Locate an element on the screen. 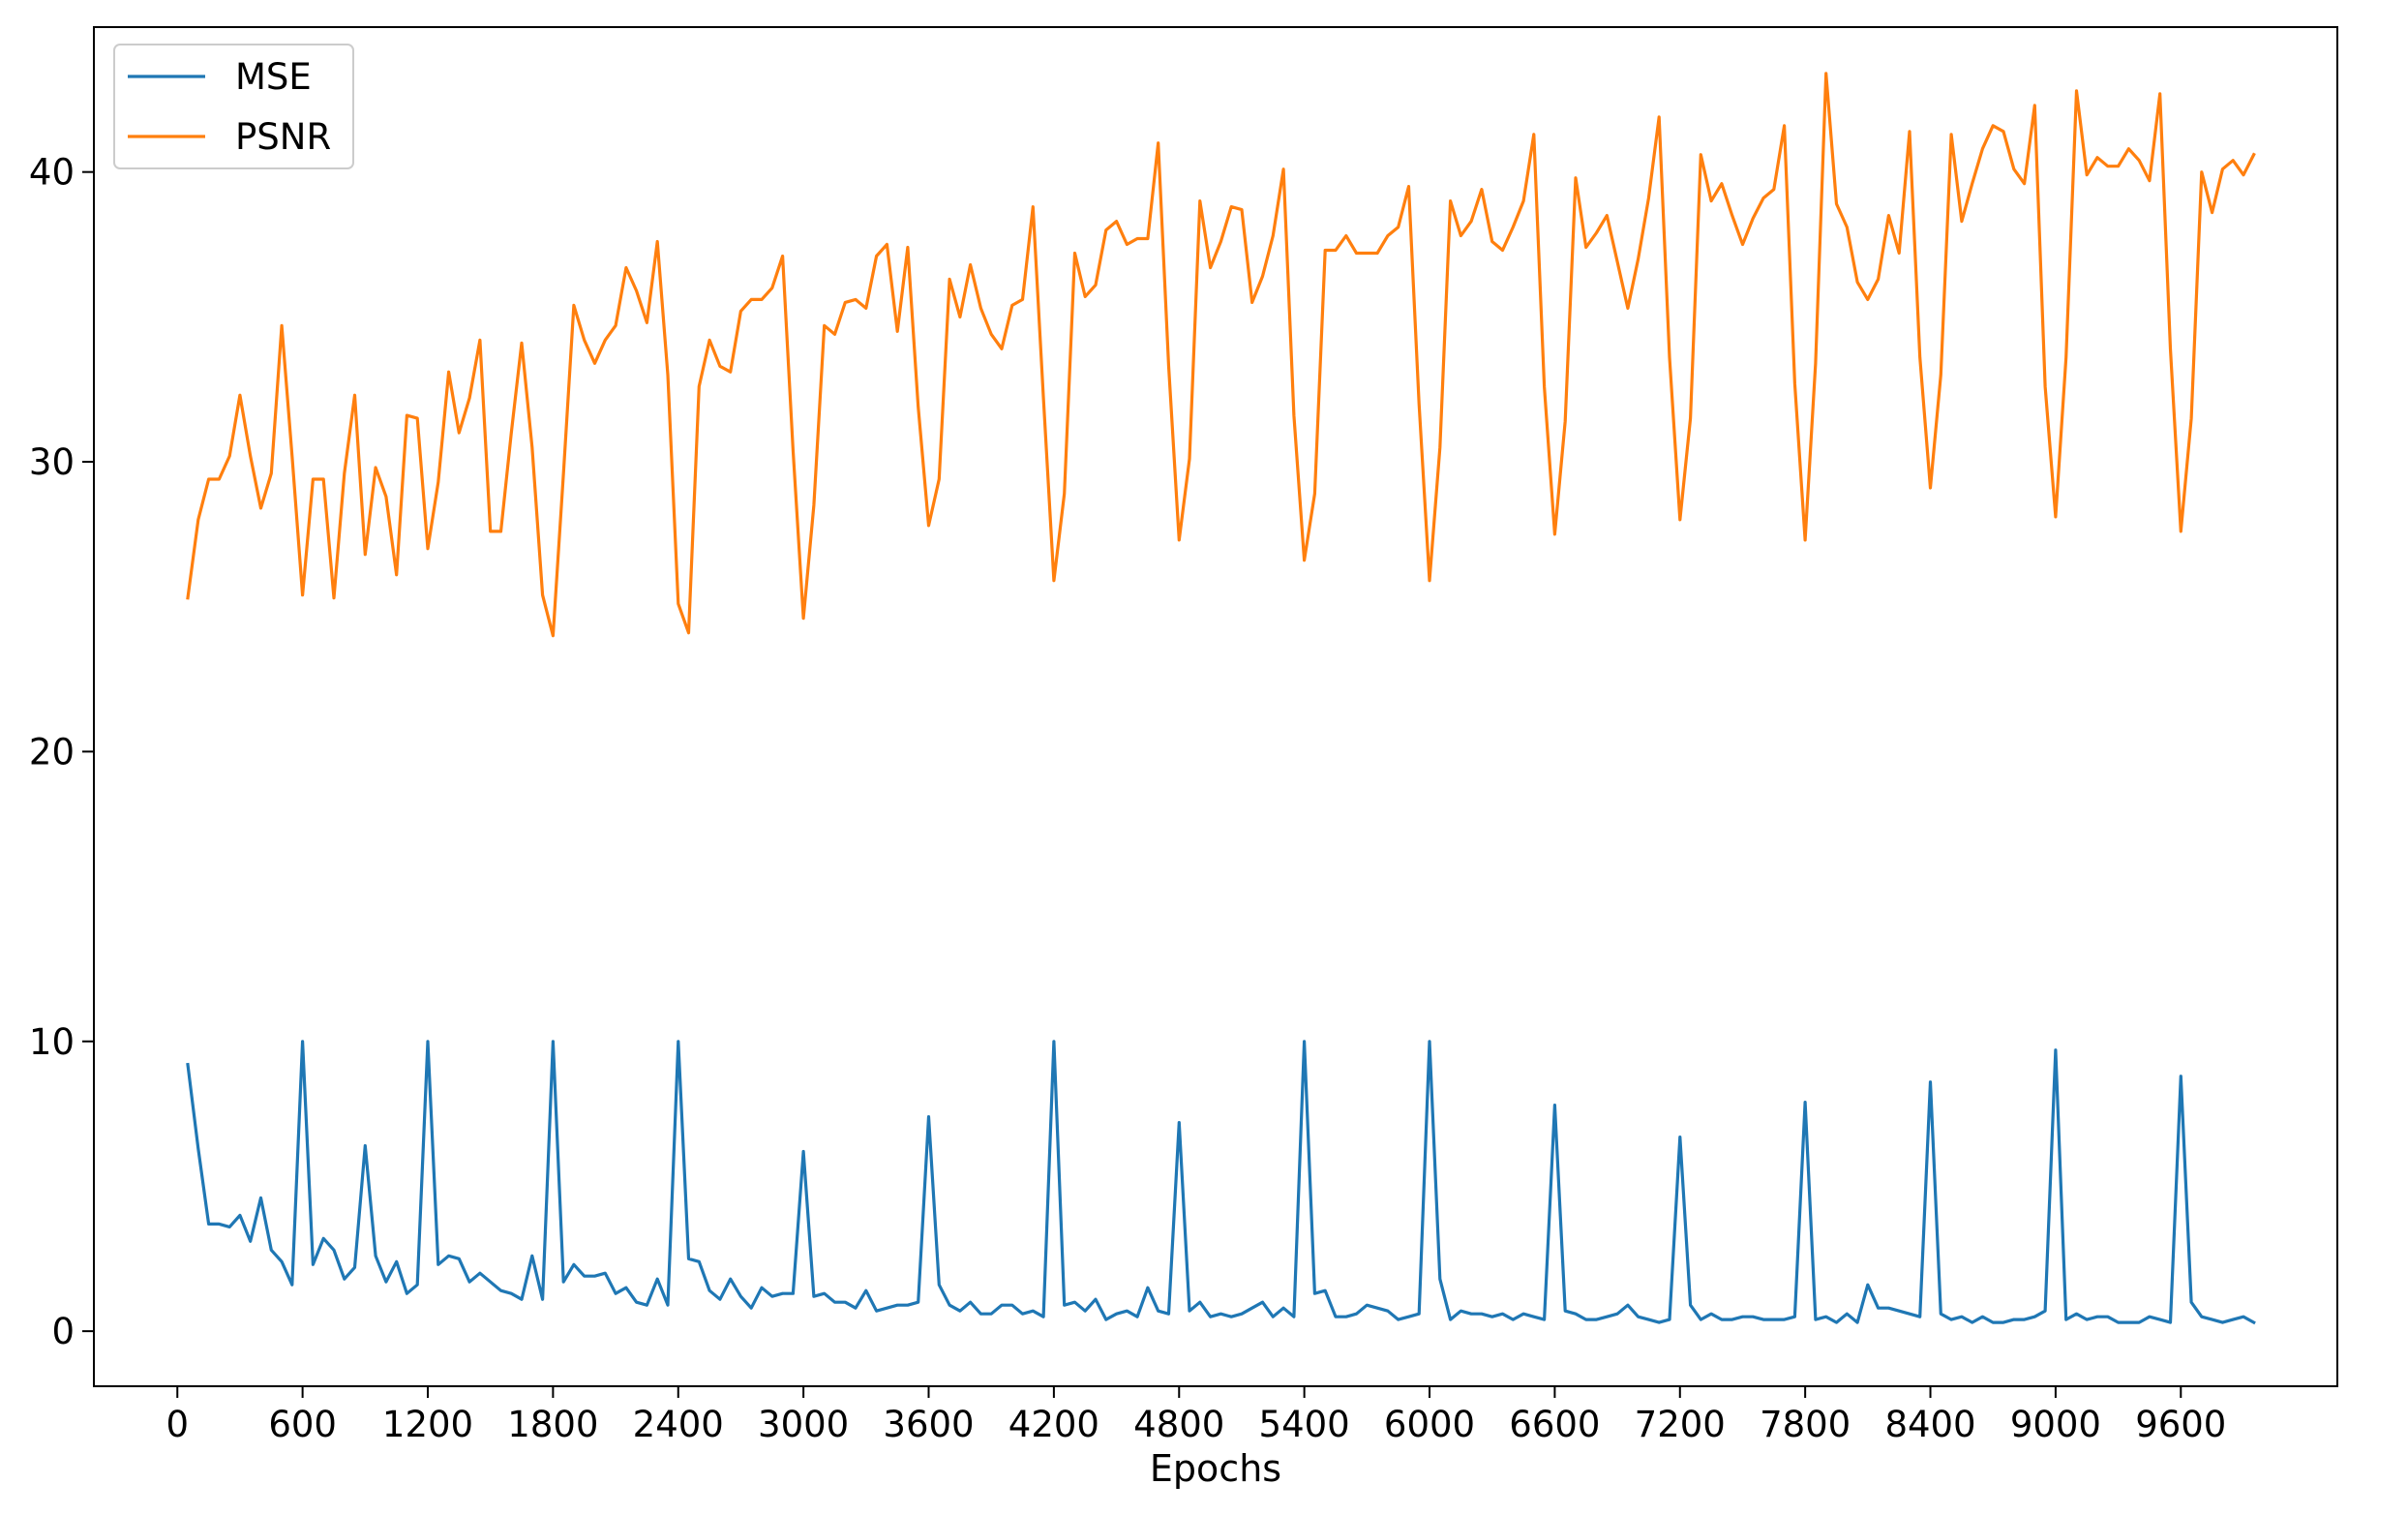 Image resolution: width=2408 pixels, height=1515 pixels. x-tick-label: 4200 is located at coordinates (1053, 1424).